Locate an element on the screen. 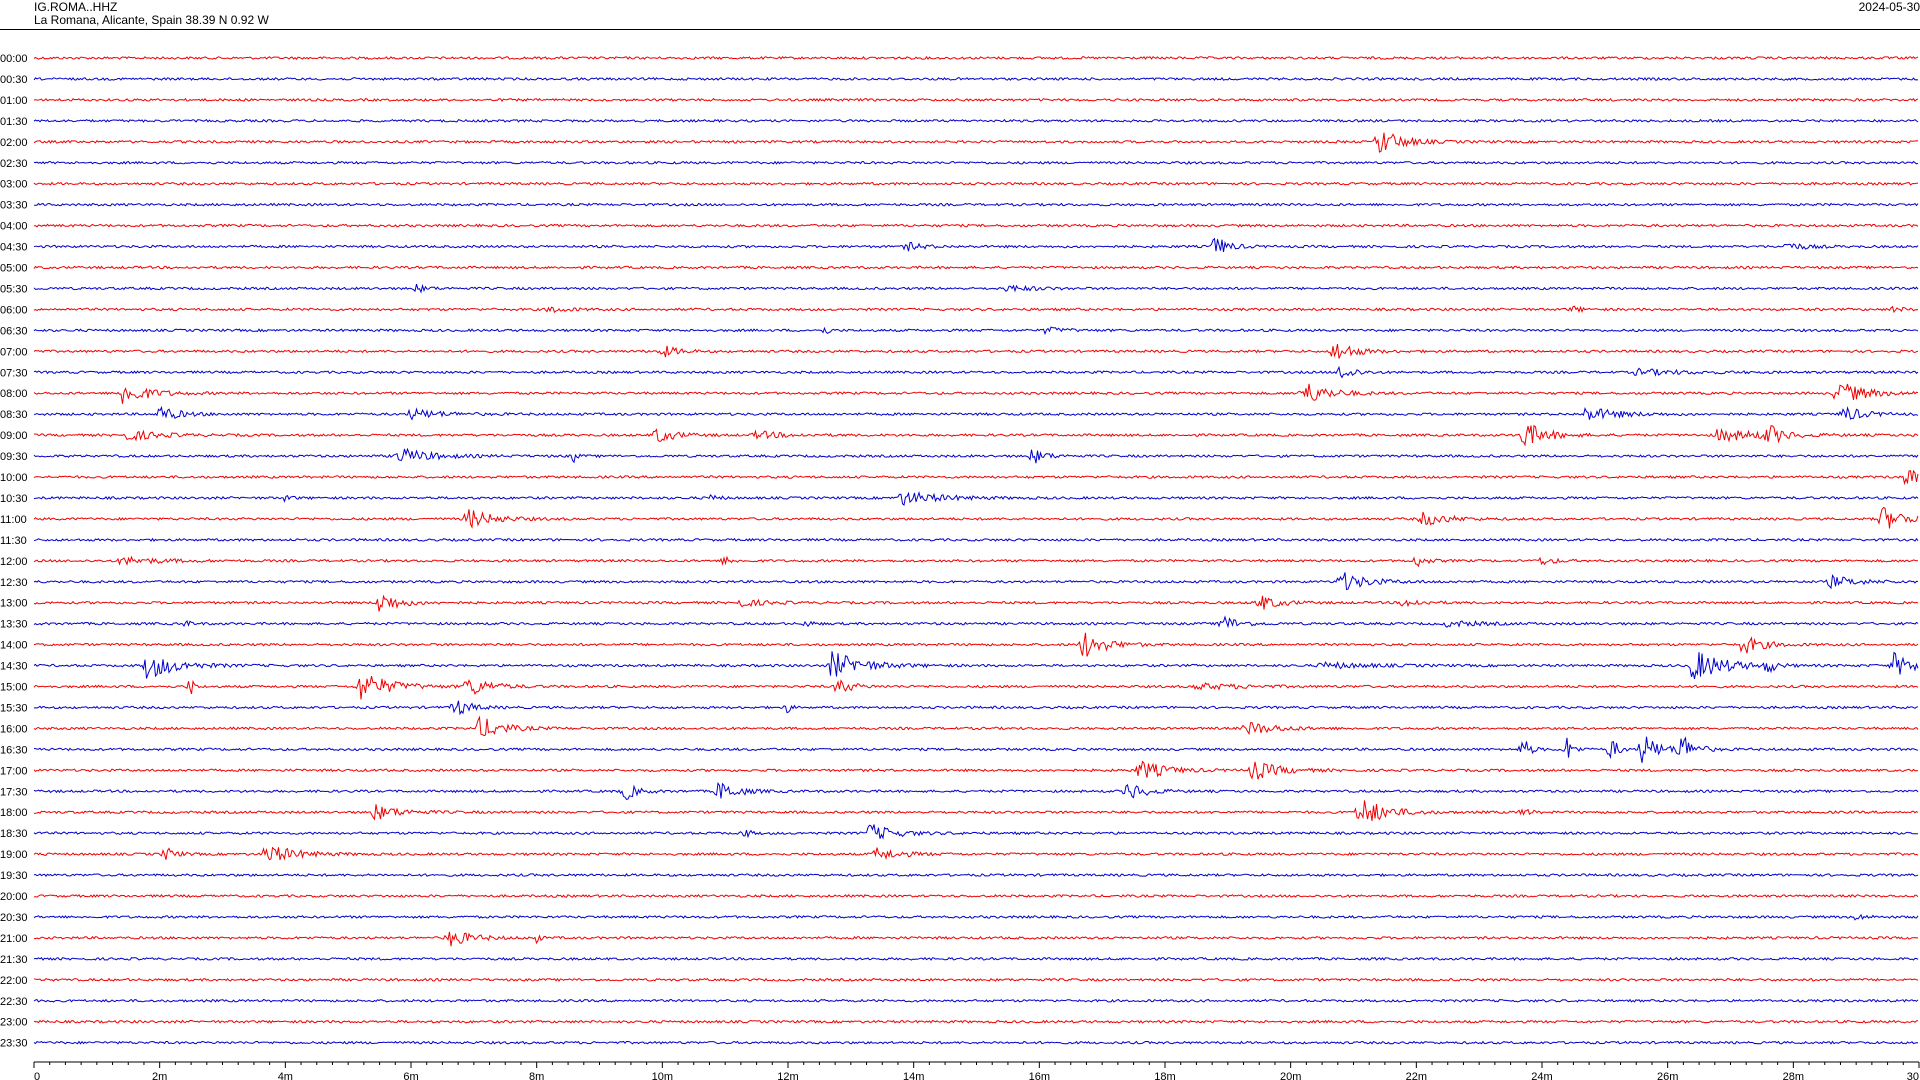 This screenshot has height=1080, width=1920. x-tick-label: 14m is located at coordinates (913, 1075).